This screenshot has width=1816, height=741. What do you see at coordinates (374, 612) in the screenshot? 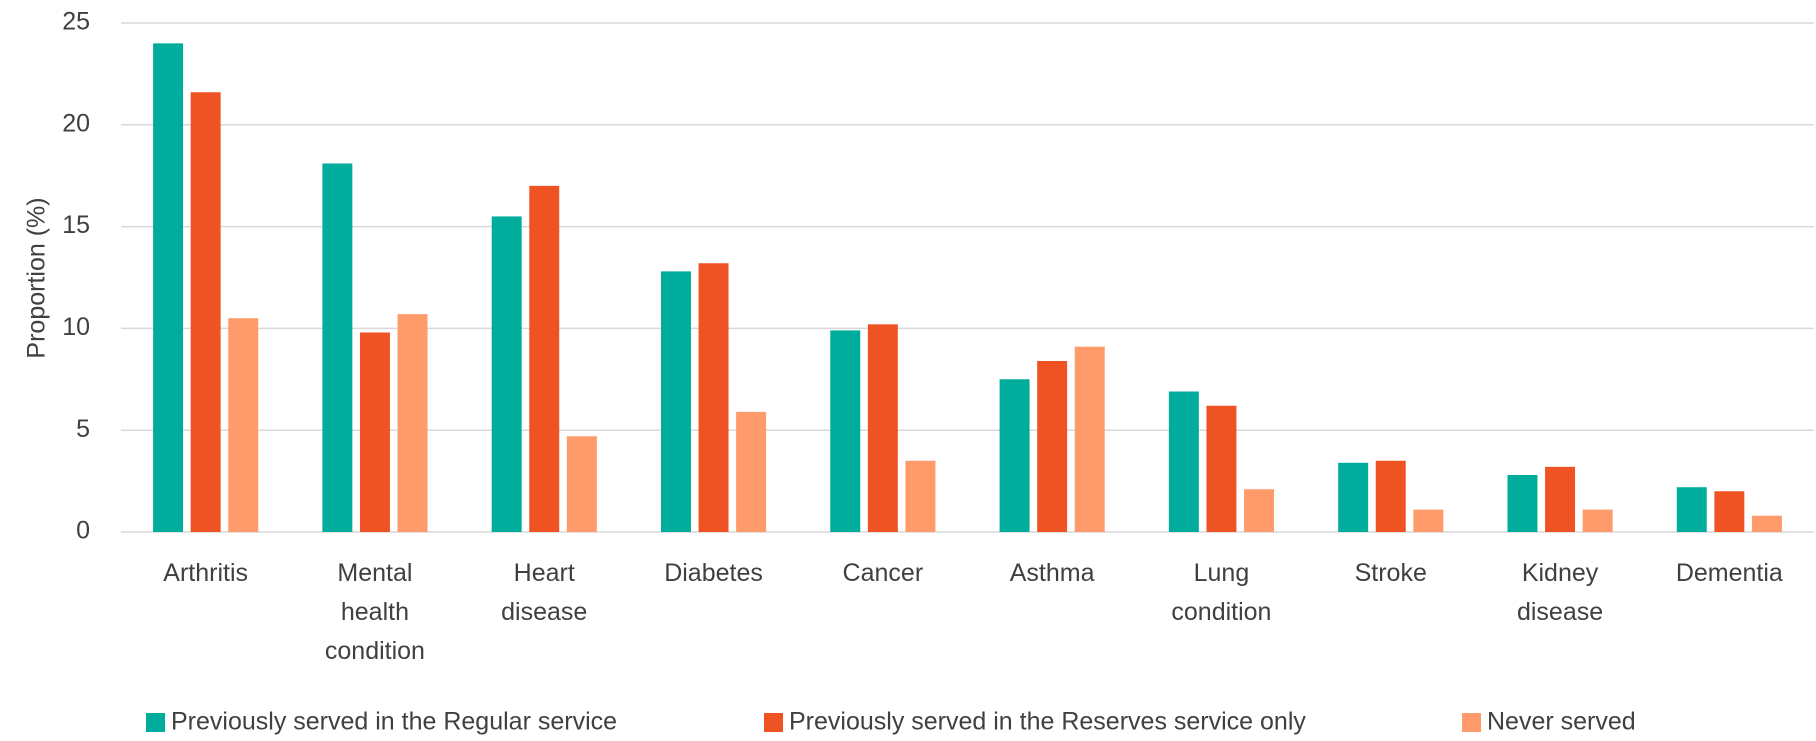
I see `x-tick-label: Mental health condition` at bounding box center [374, 612].